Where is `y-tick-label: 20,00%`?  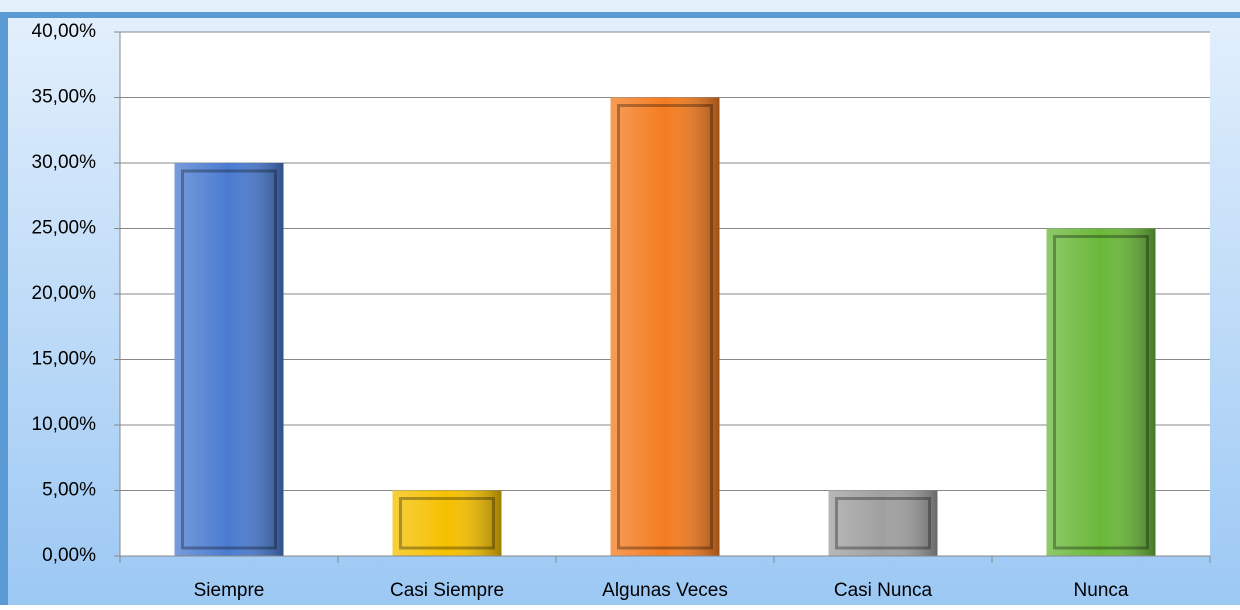
y-tick-label: 20,00% is located at coordinates (64, 293).